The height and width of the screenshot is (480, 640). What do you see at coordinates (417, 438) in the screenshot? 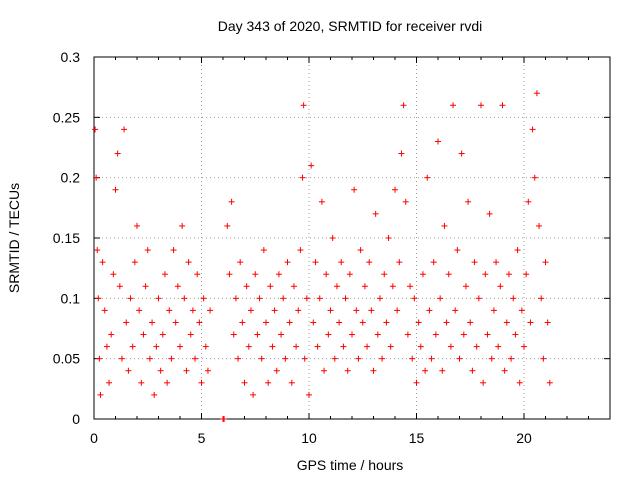
I see `x-tick-label: 15` at bounding box center [417, 438].